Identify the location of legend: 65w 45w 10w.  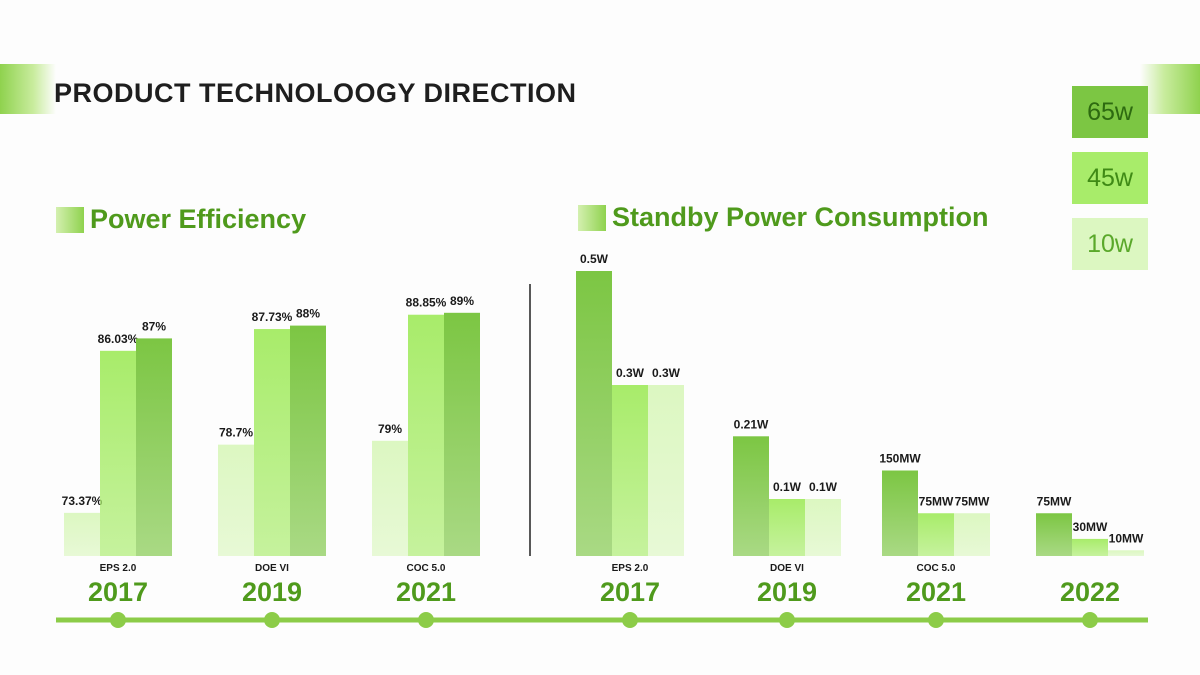
(1110, 185).